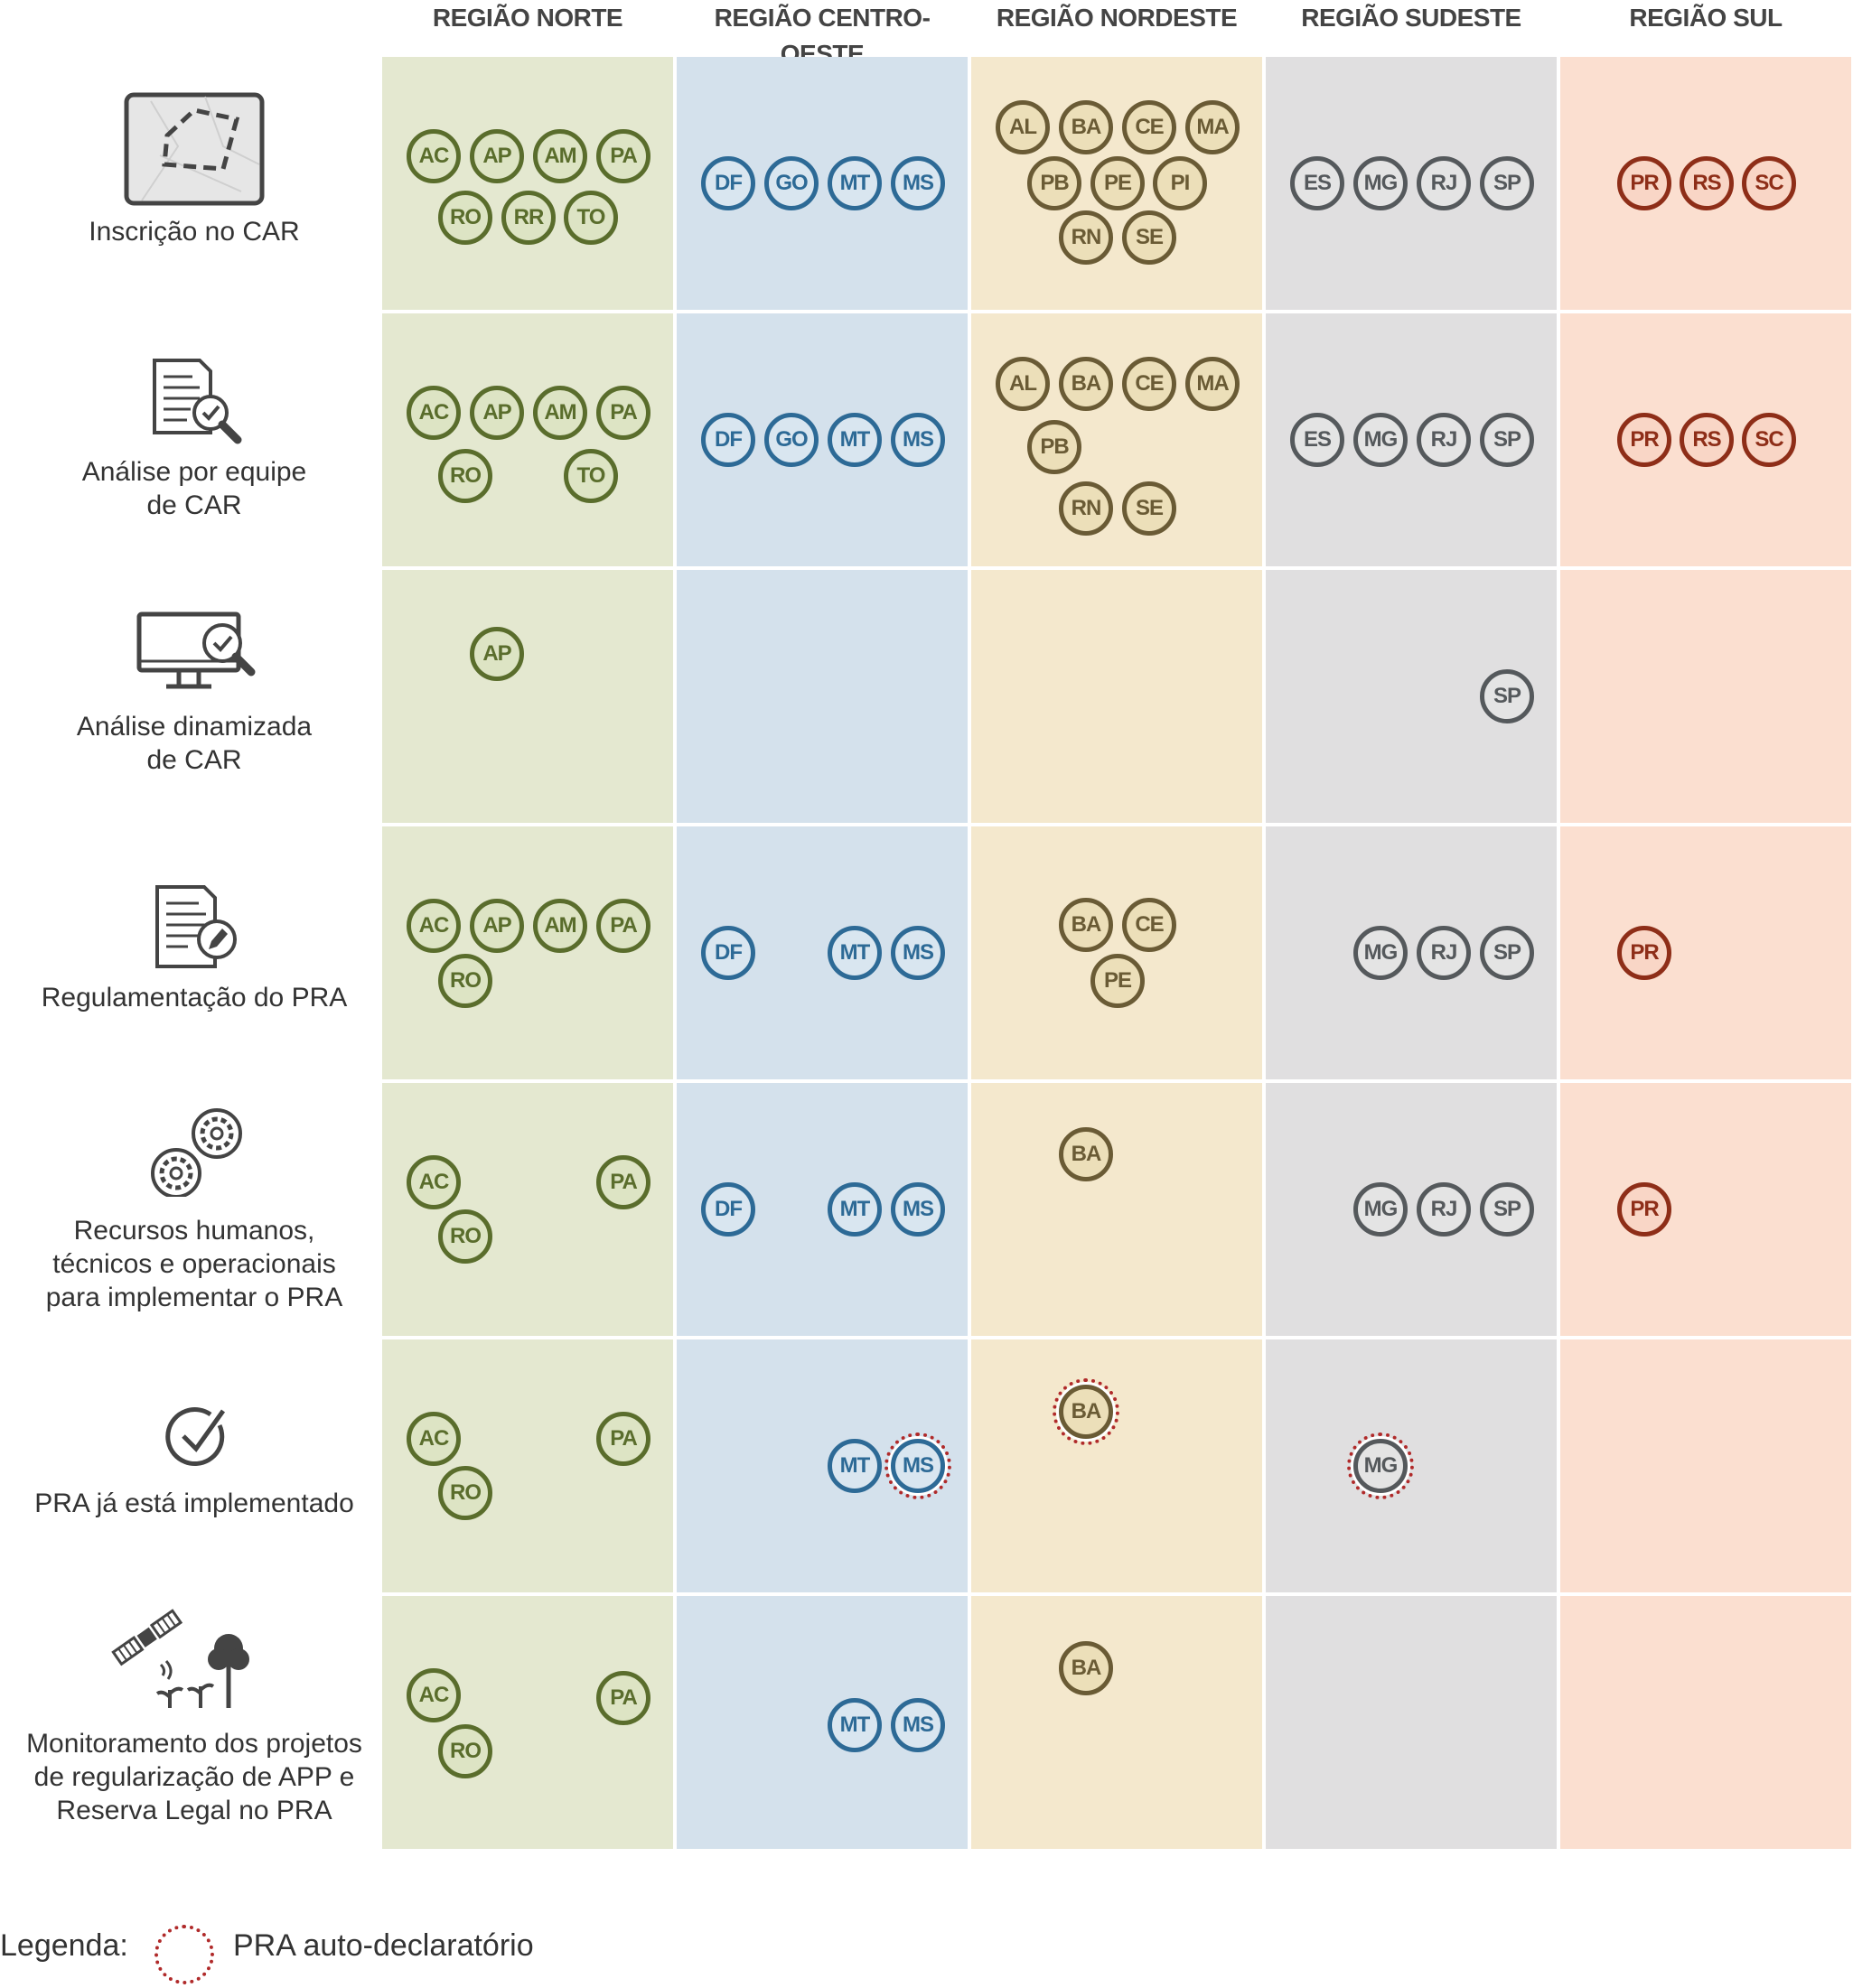  Describe the element at coordinates (194, 232) in the screenshot. I see `row-label: Inscrição no CAR` at that location.